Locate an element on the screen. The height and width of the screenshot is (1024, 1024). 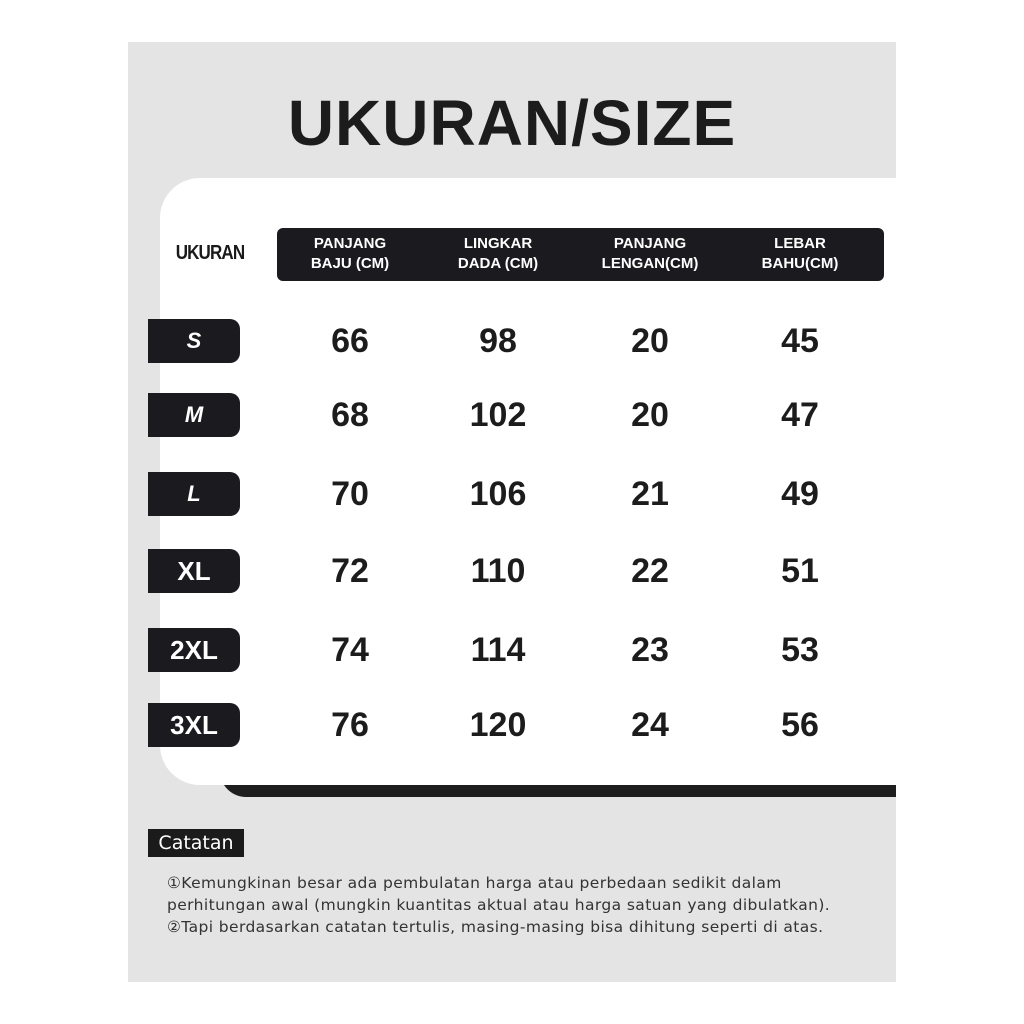
table-cell: 120 is located at coordinates (498, 725).